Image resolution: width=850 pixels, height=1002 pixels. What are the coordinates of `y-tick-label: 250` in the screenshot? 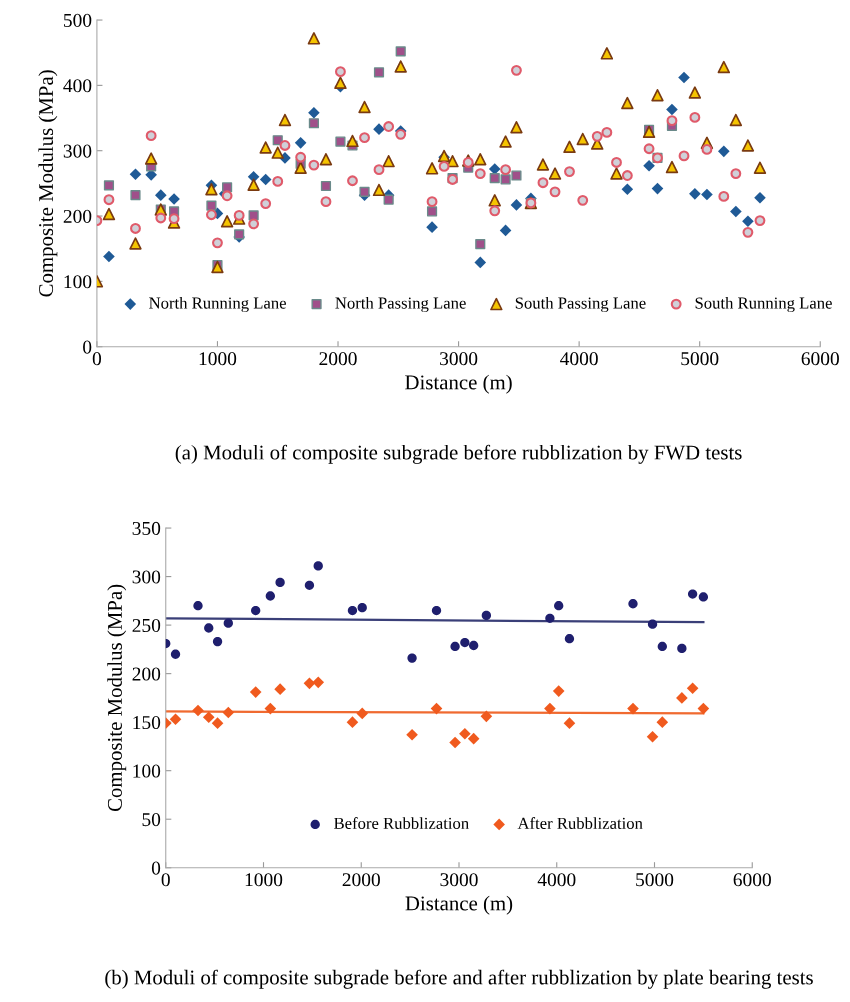 It's located at (146, 625).